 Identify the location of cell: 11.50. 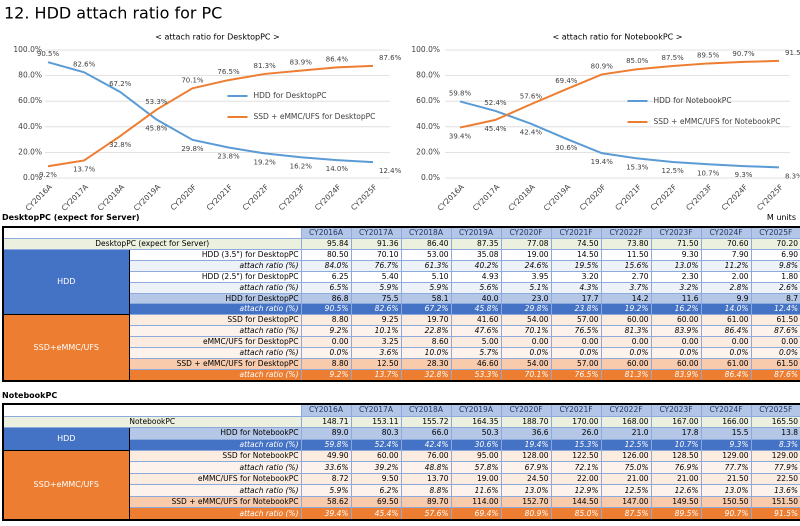
(626, 254).